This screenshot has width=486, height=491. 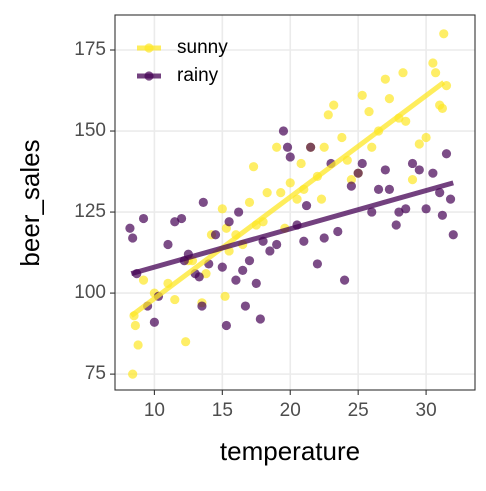 What do you see at coordinates (90, 292) in the screenshot?
I see `y-tick-label: 100` at bounding box center [90, 292].